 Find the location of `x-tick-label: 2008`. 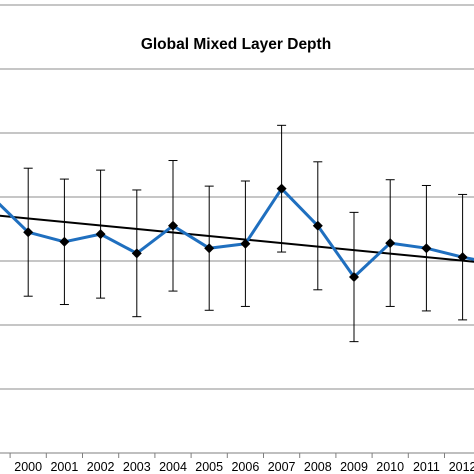

x-tick-label: 2008 is located at coordinates (318, 467).